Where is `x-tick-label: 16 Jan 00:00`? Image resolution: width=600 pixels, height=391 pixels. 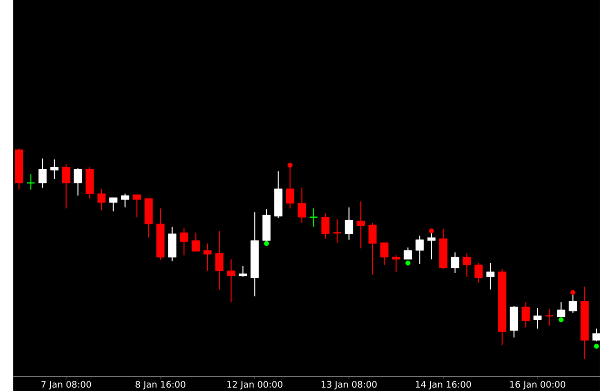
x-tick-label: 16 Jan 00:00 is located at coordinates (538, 385).